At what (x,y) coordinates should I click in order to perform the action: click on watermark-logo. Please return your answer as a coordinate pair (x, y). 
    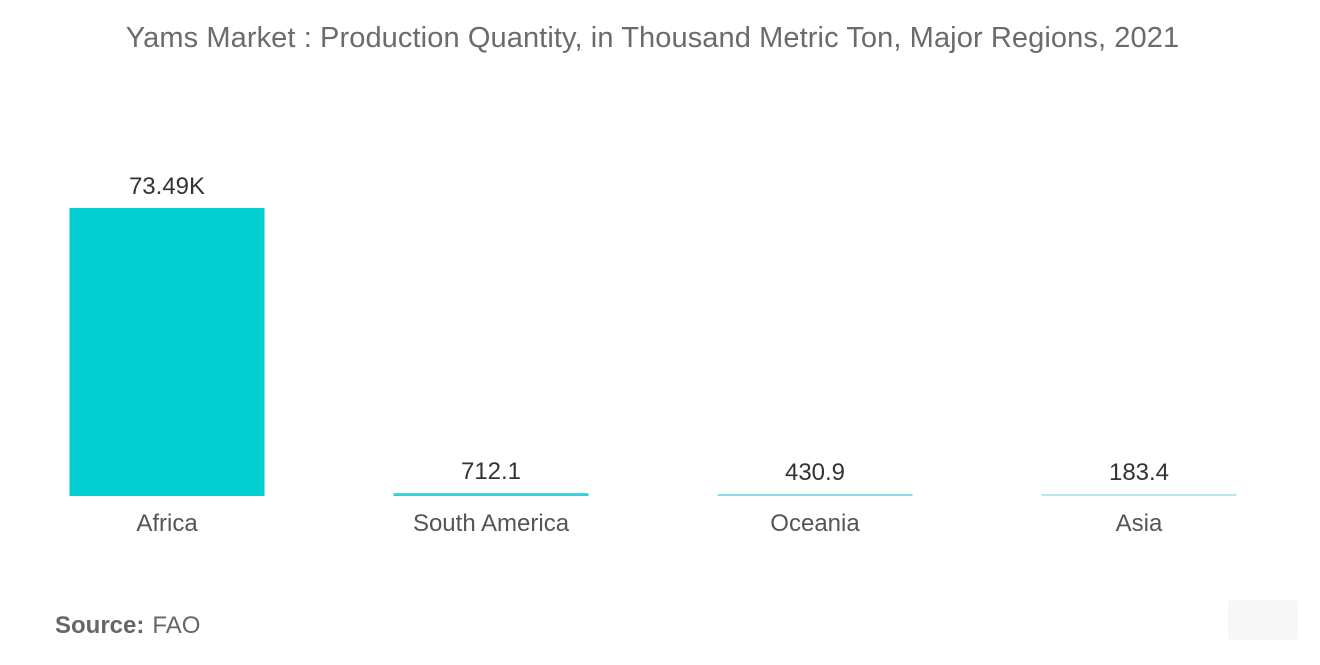
    Looking at the image, I should click on (1263, 620).